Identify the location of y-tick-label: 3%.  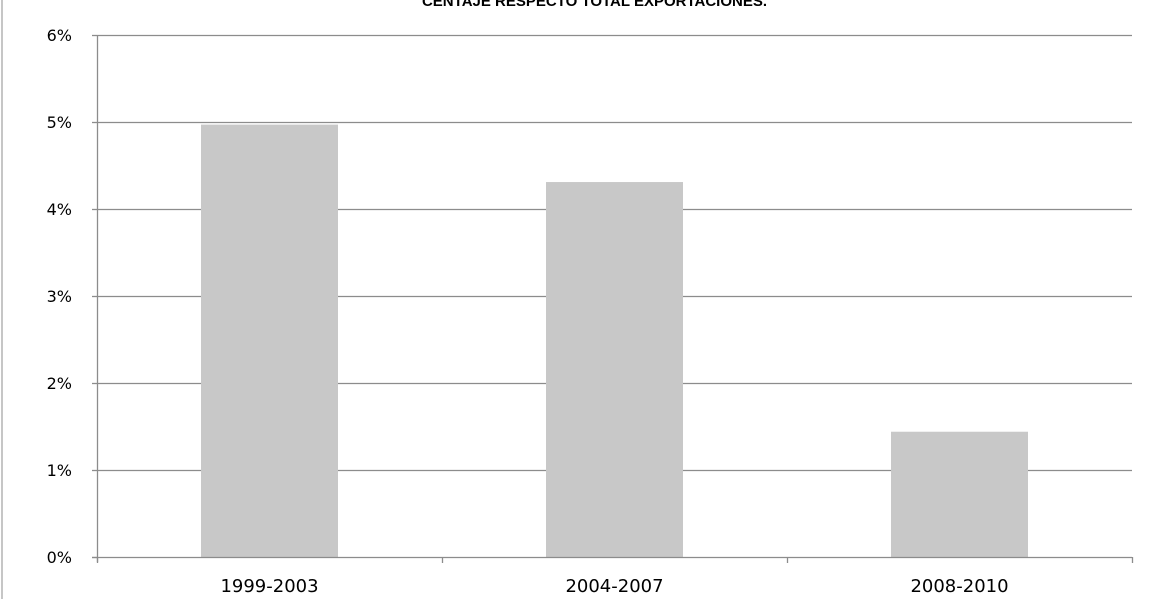
(59, 296).